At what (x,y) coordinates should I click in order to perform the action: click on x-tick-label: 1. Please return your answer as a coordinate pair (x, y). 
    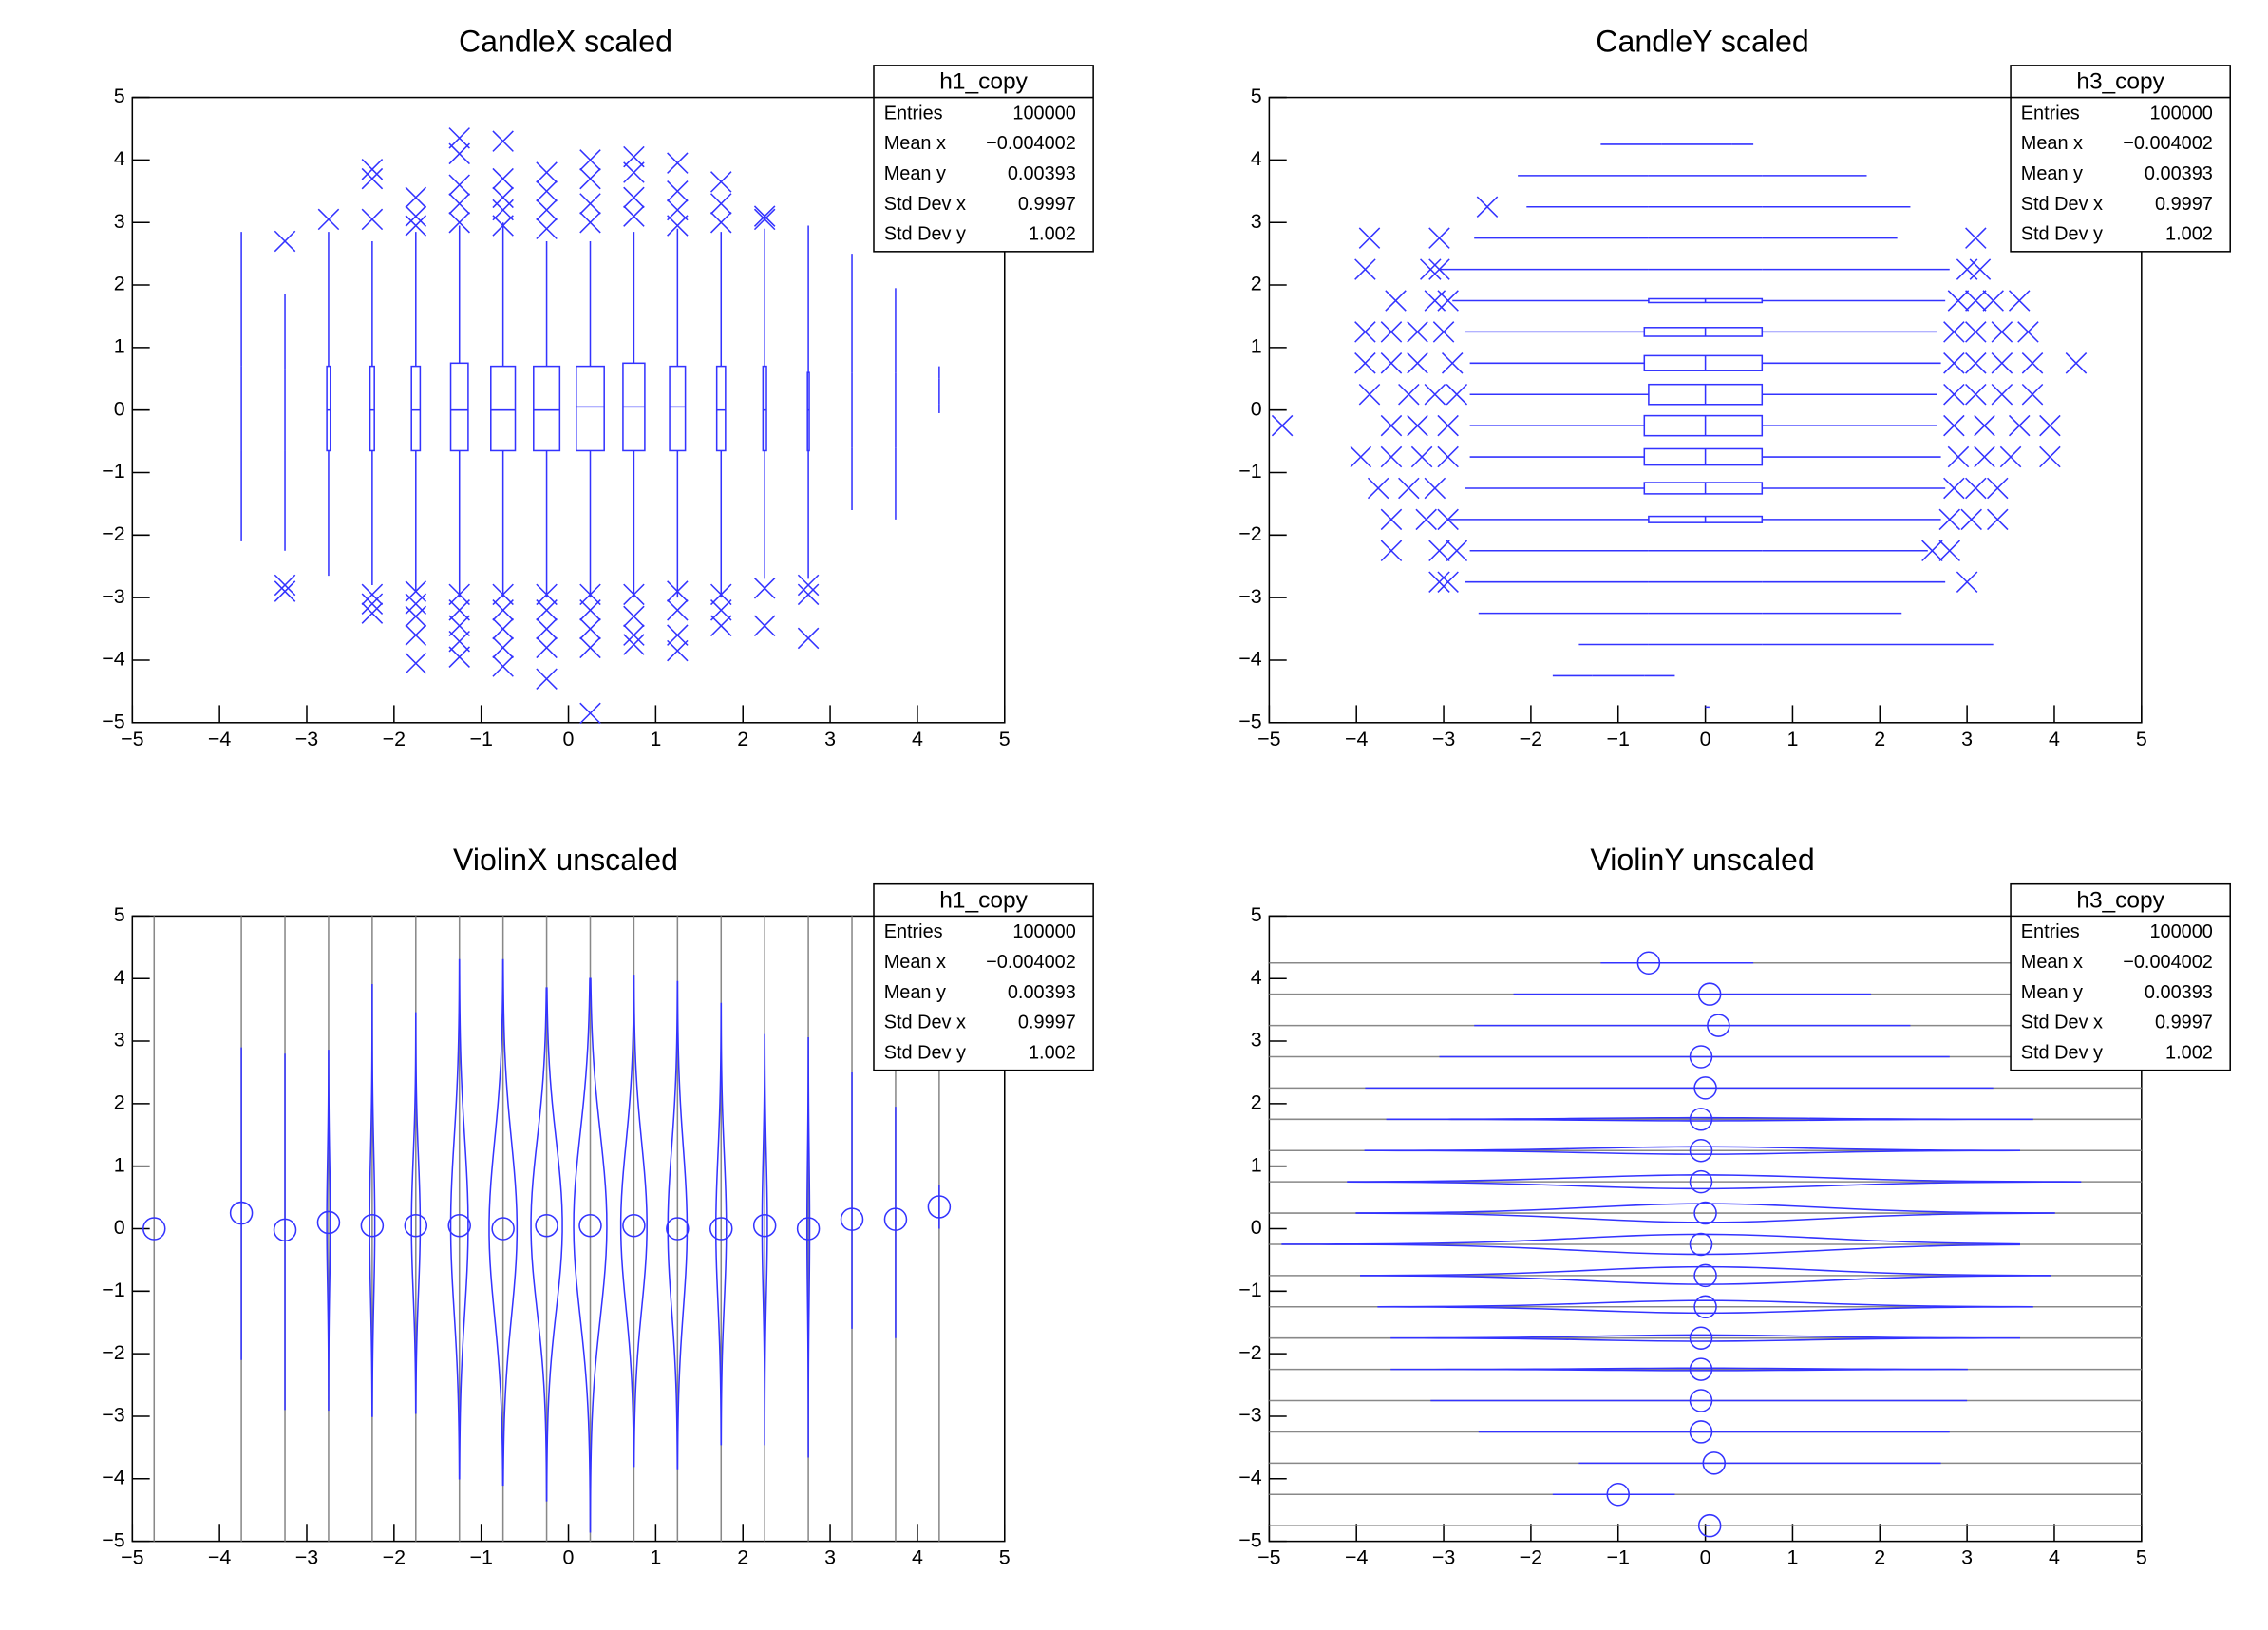
    Looking at the image, I should click on (1792, 739).